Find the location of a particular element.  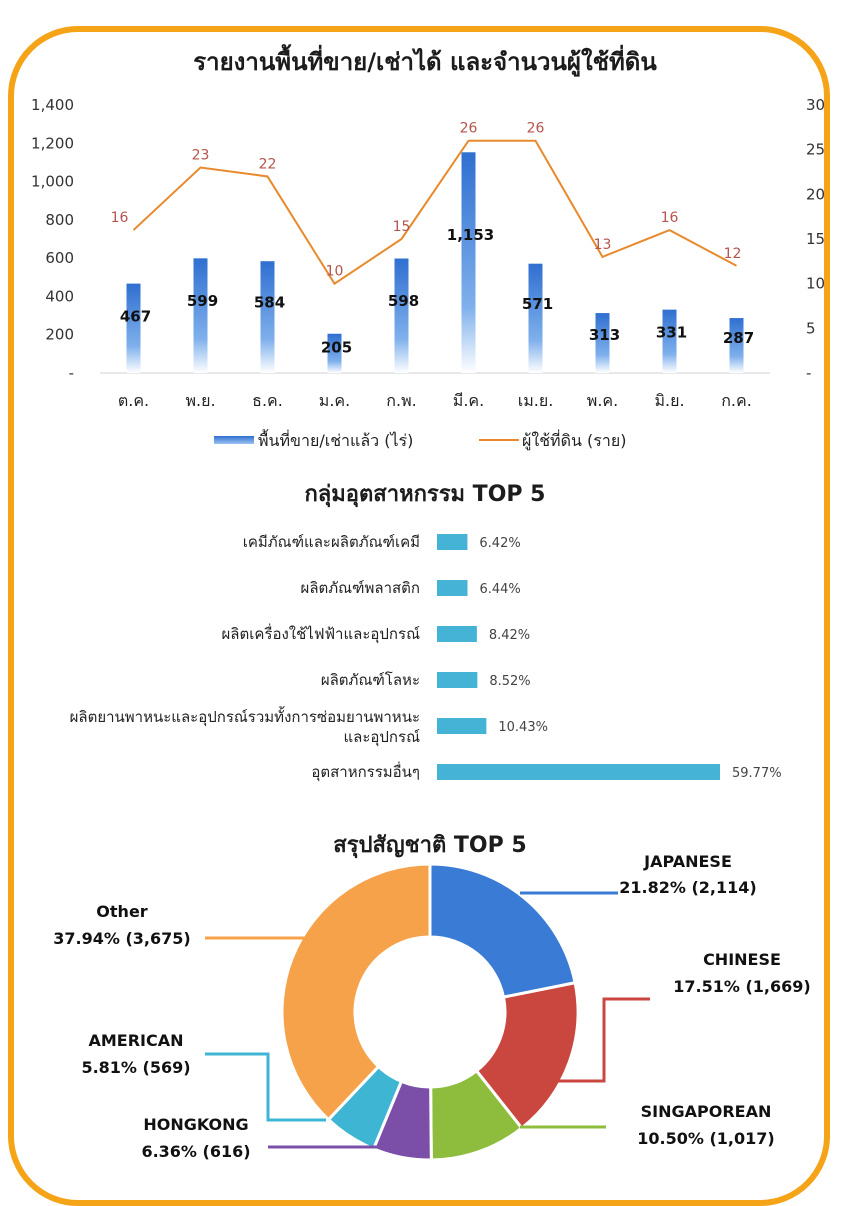

industry-category-label: เคมีภัณฑ์และผลิตภัณฑ์เคมี is located at coordinates (331, 542).